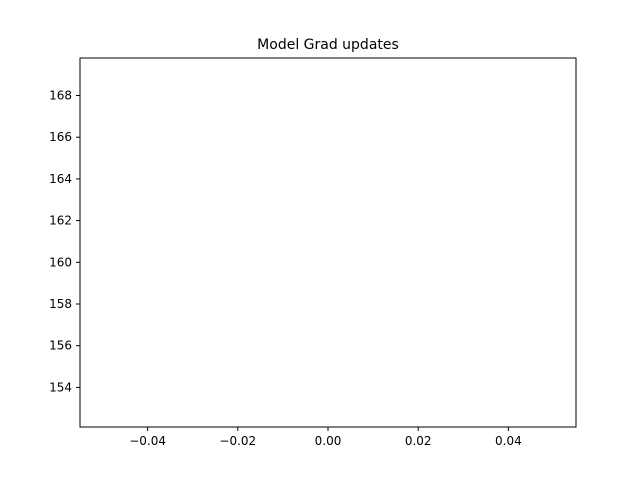  Describe the element at coordinates (60, 387) in the screenshot. I see `y-tick-label: 154` at that location.